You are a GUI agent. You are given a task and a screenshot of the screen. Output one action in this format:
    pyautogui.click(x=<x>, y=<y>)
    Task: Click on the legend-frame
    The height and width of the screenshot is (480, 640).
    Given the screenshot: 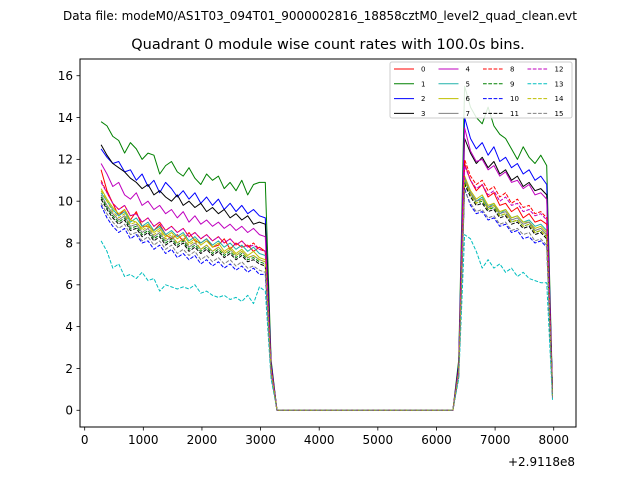 What is the action you would take?
    pyautogui.click(x=481, y=90)
    